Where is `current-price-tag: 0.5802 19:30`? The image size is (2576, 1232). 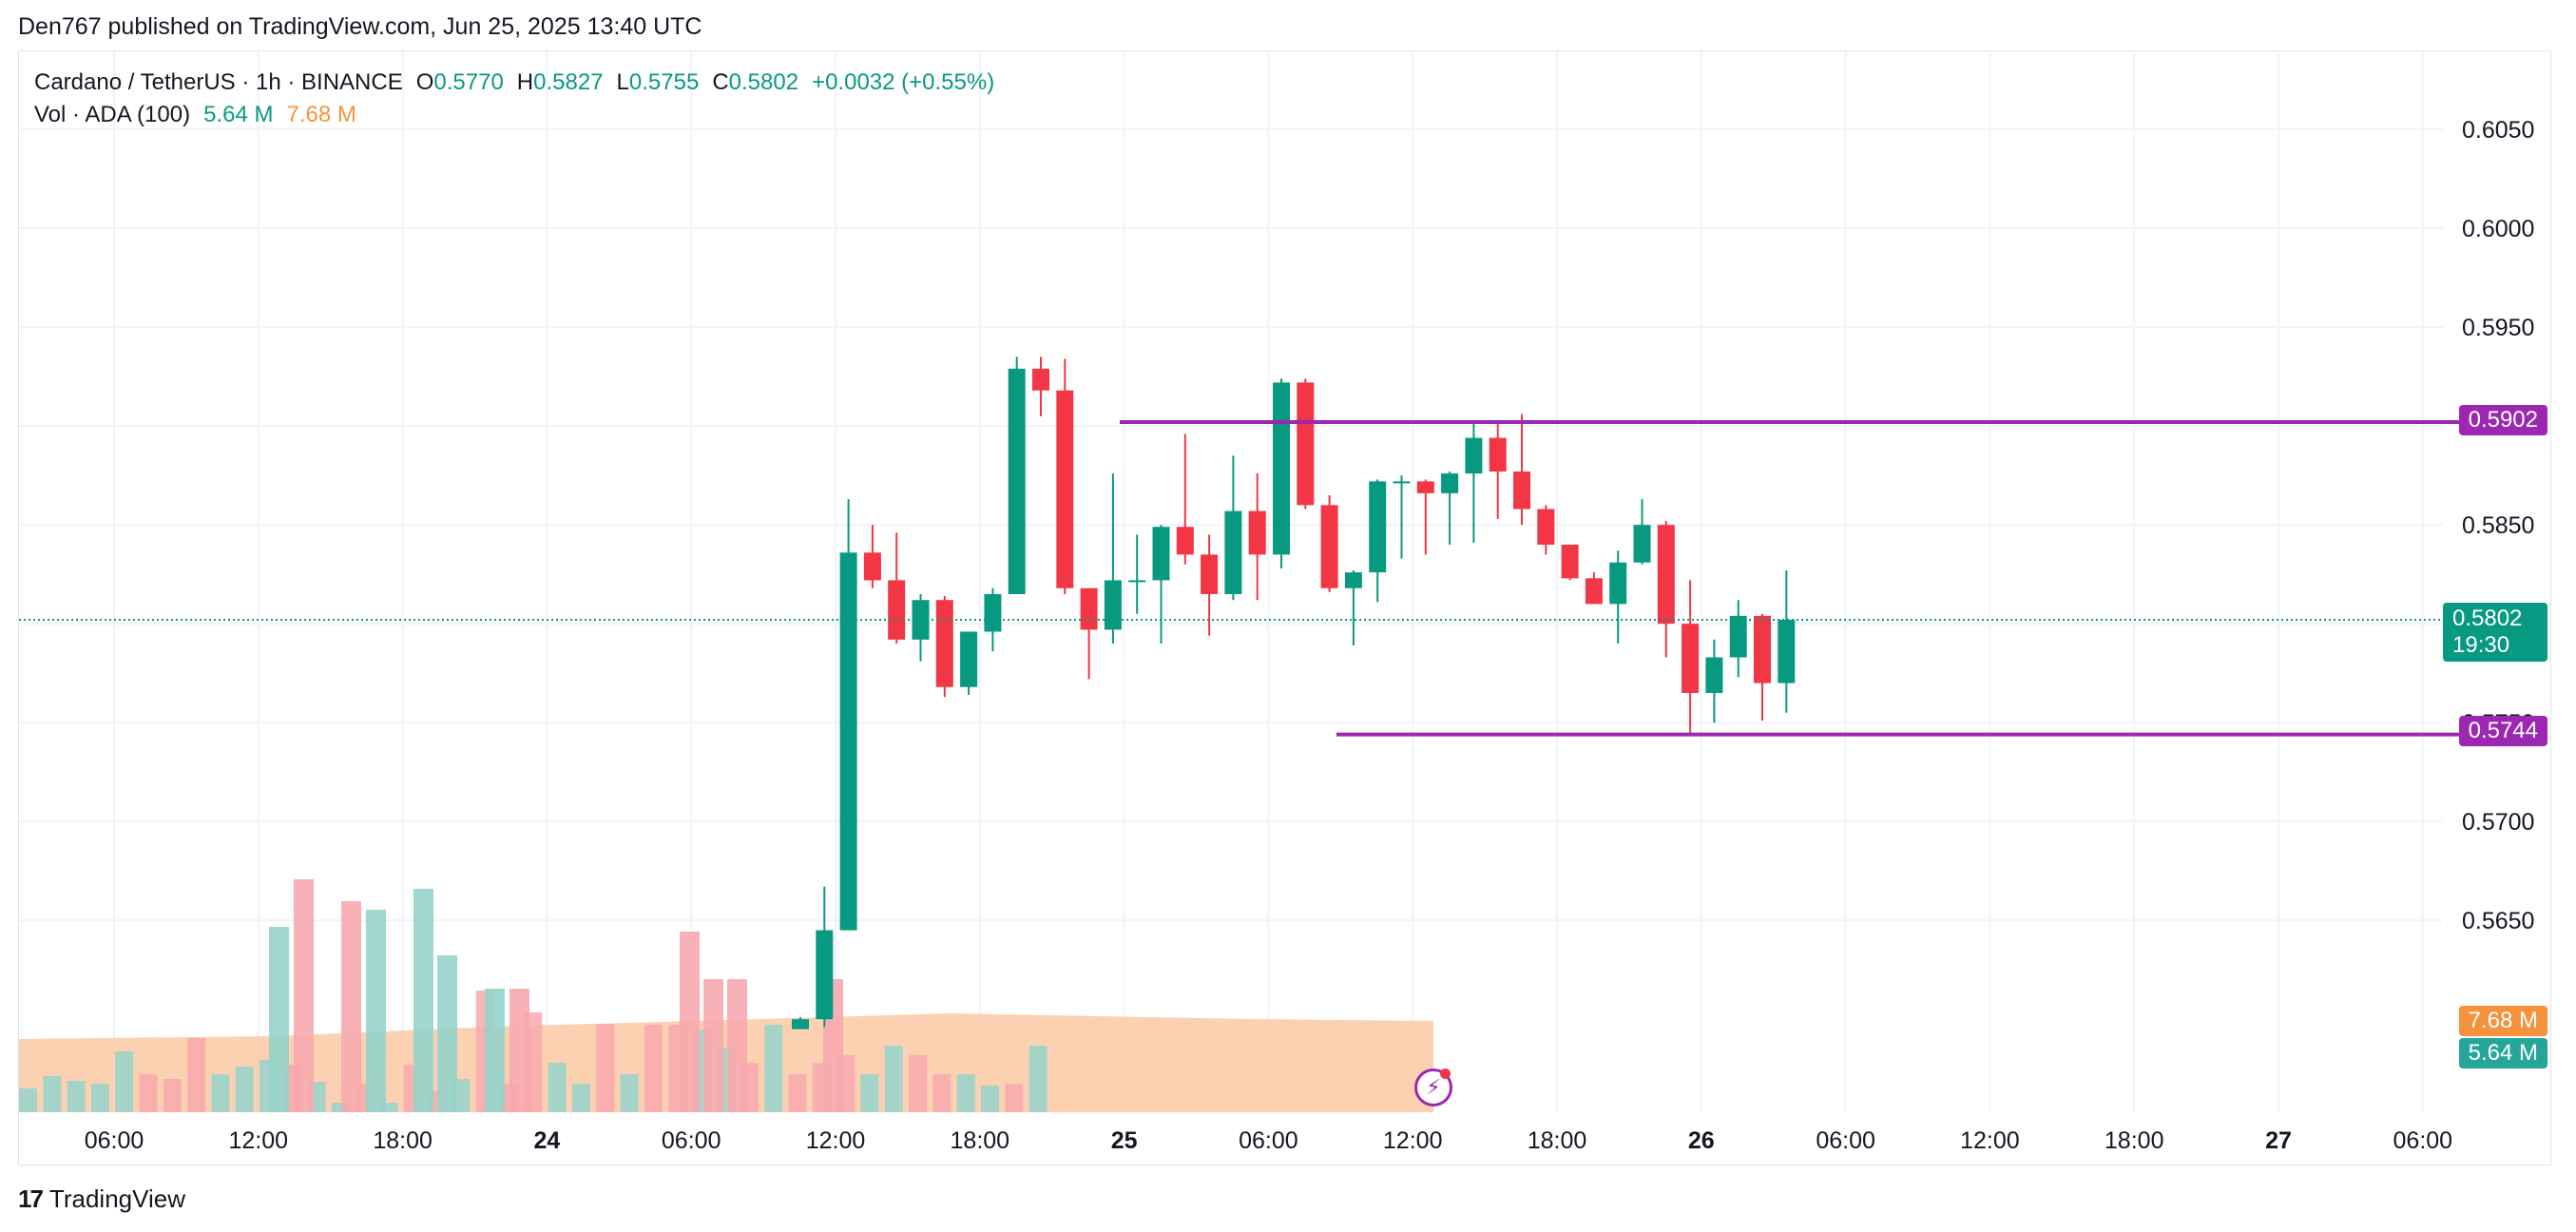
current-price-tag: 0.5802 19:30 is located at coordinates (2495, 632).